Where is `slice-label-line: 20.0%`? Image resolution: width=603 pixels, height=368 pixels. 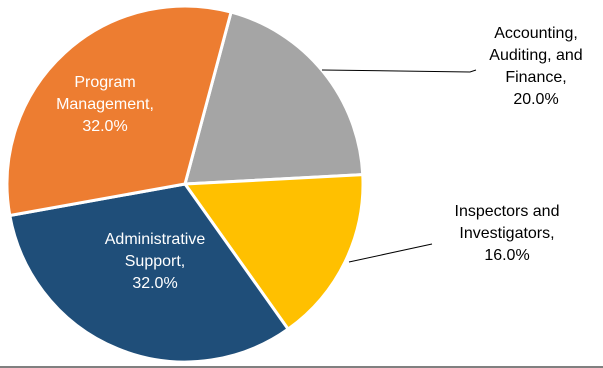 slice-label-line: 20.0% is located at coordinates (535, 99).